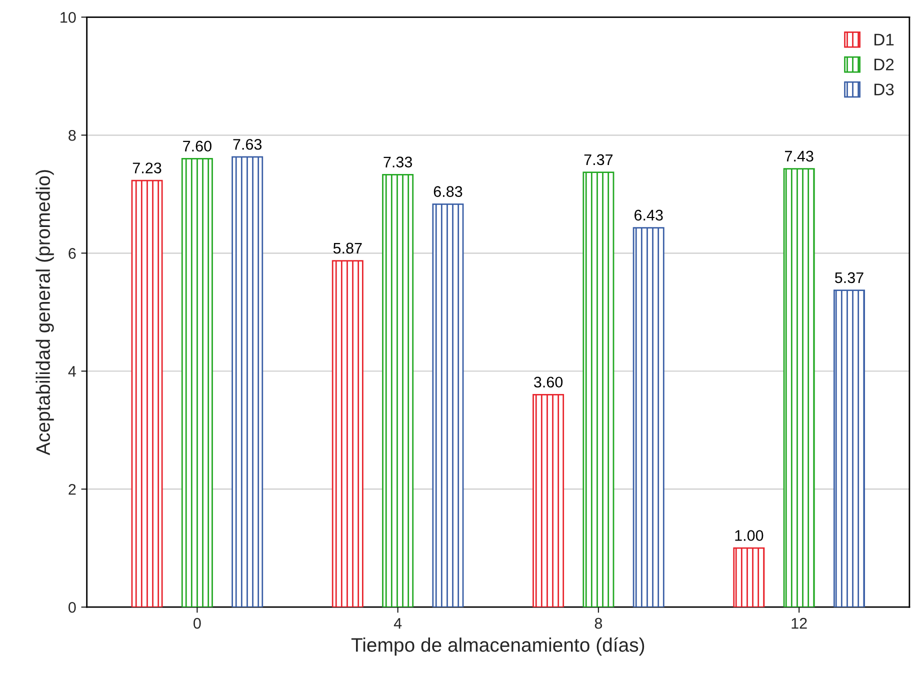 The width and height of the screenshot is (914, 686). What do you see at coordinates (548, 382) in the screenshot?
I see `data-label: 3.60` at bounding box center [548, 382].